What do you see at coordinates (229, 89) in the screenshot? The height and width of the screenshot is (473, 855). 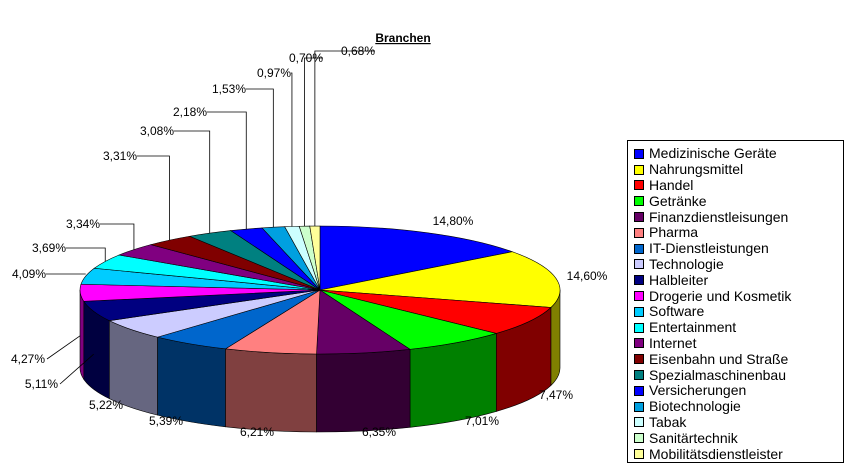 I see `pct-label-16: 1,53%` at bounding box center [229, 89].